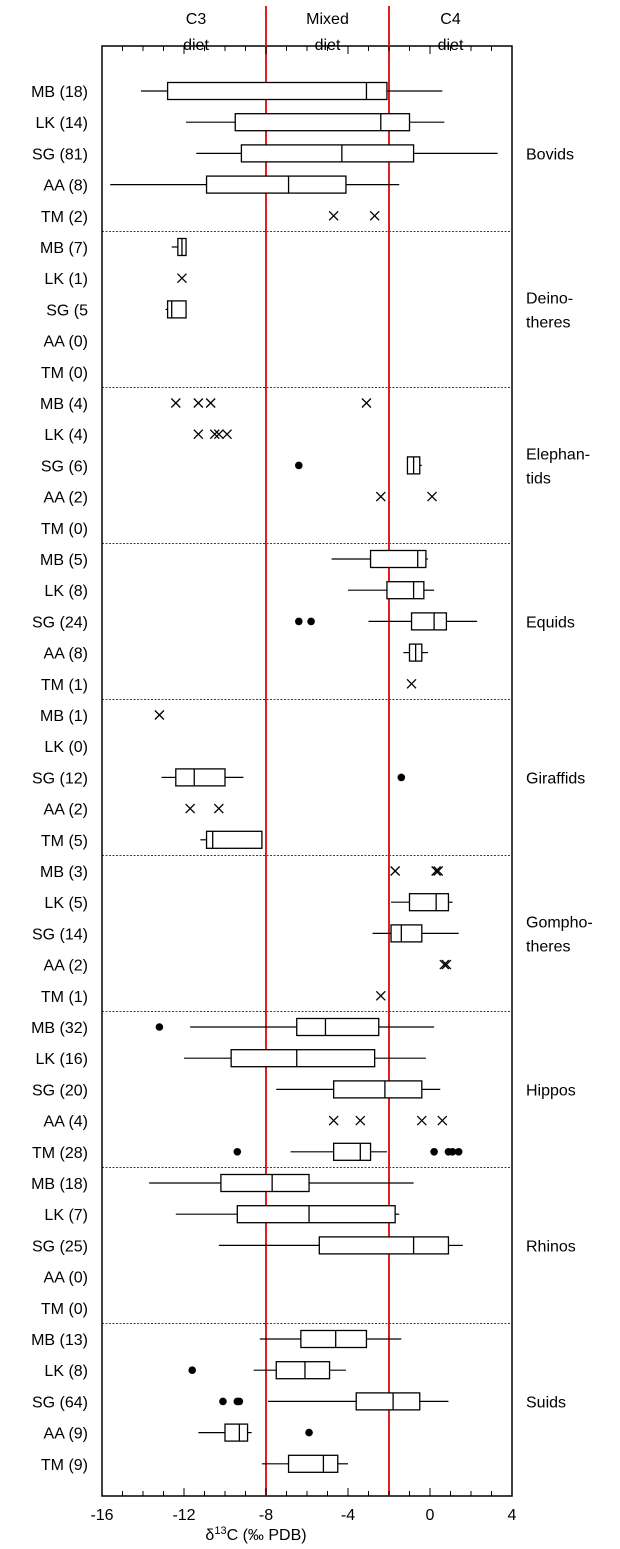 This screenshot has width=620, height=1549. What do you see at coordinates (66, 1215) in the screenshot?
I see `row-label: LK (7)` at bounding box center [66, 1215].